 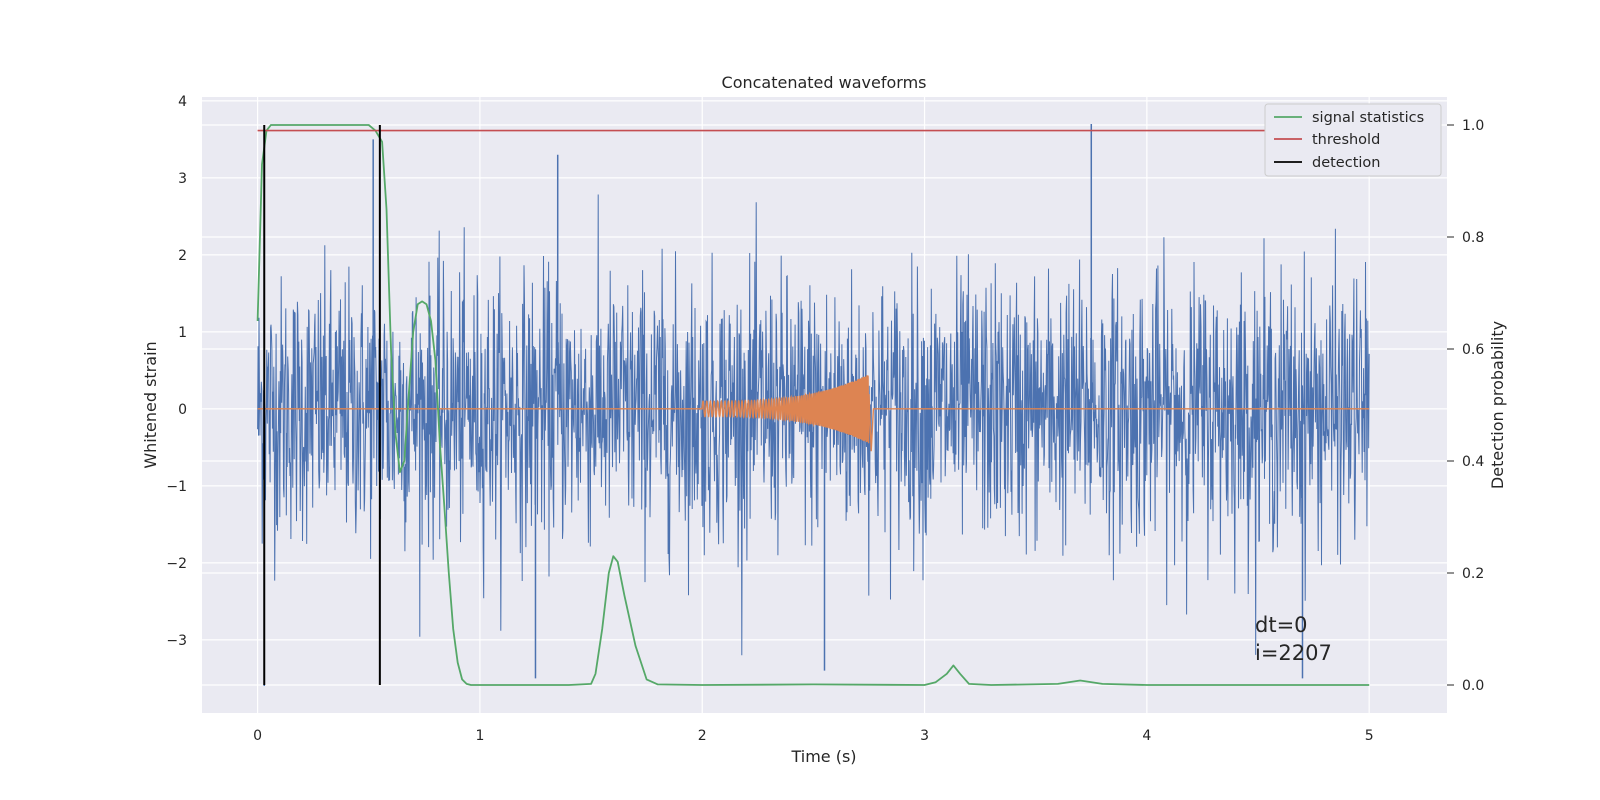 I want to click on y-tick-label-left: 3, so click(x=182, y=179).